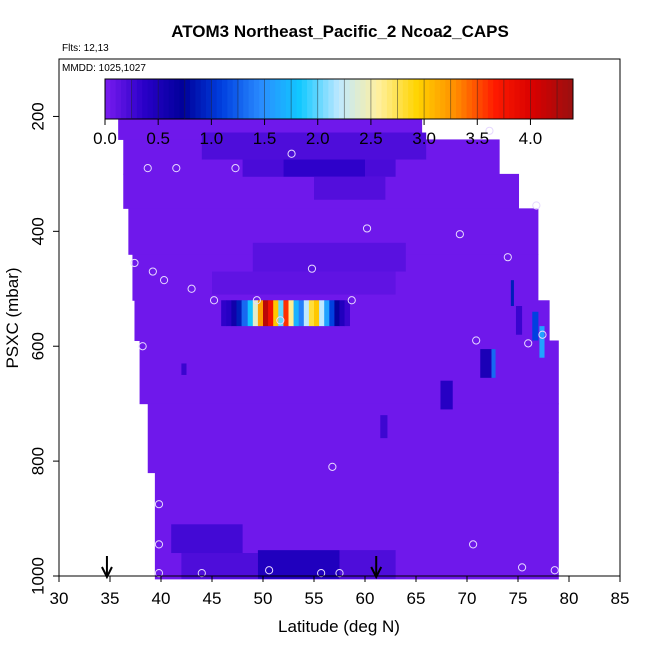  What do you see at coordinates (37, 346) in the screenshot?
I see `y-tick-label: 600` at bounding box center [37, 346].